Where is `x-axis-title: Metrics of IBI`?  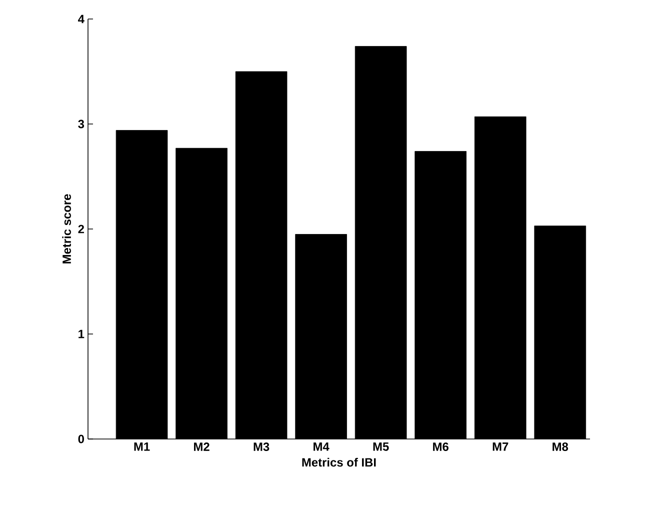
x-axis-title: Metrics of IBI is located at coordinates (339, 462).